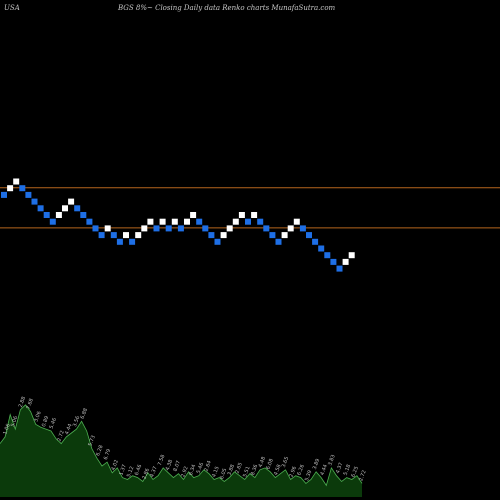 This screenshot has width=500, height=500. Describe the element at coordinates (68, 429) in the screenshot. I see `volume-label-8: 4.44` at that location.